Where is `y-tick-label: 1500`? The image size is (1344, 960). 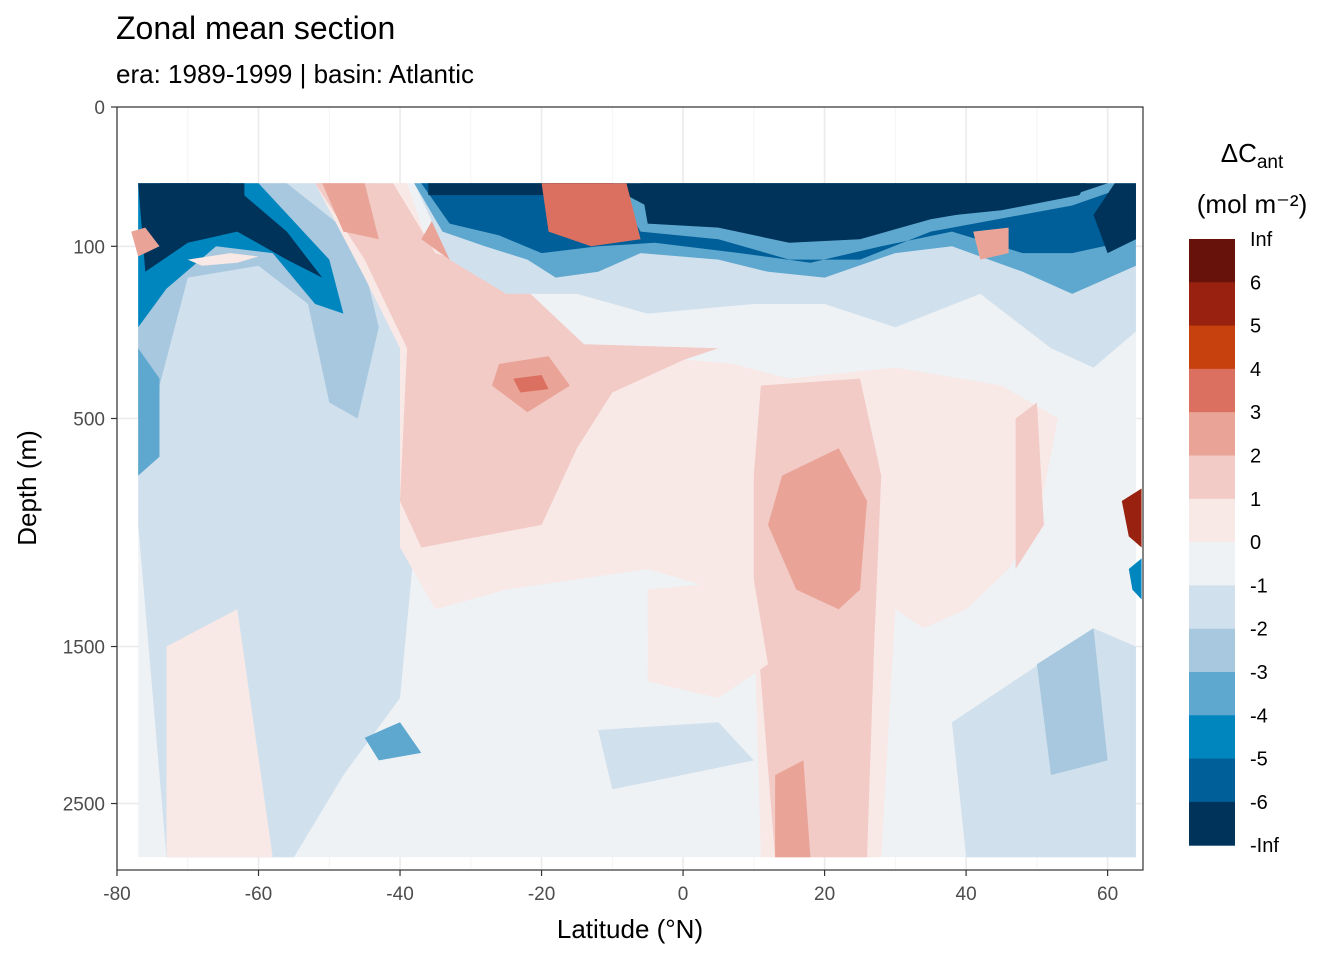 y-tick-label: 1500 is located at coordinates (84, 648).